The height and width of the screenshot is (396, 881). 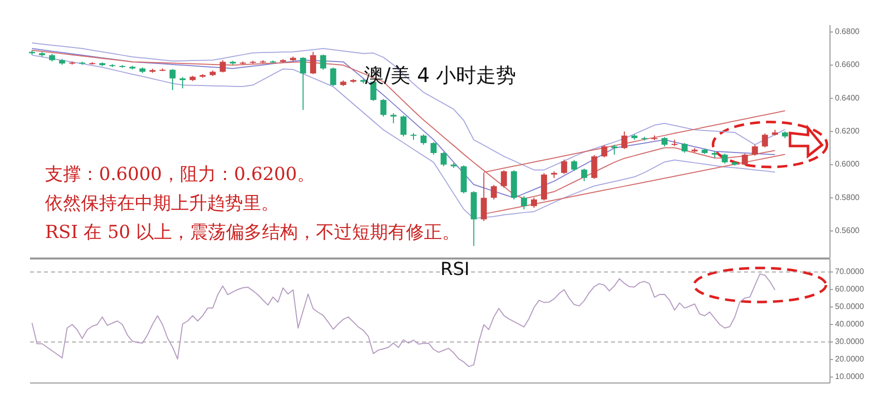 I want to click on y-tick-label: 40.0000, so click(x=849, y=324).